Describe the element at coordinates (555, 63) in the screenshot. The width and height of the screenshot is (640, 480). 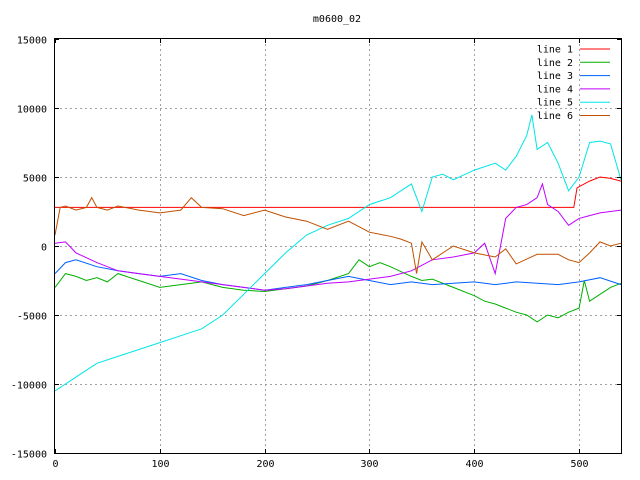
I see `legend-label: line 2` at that location.